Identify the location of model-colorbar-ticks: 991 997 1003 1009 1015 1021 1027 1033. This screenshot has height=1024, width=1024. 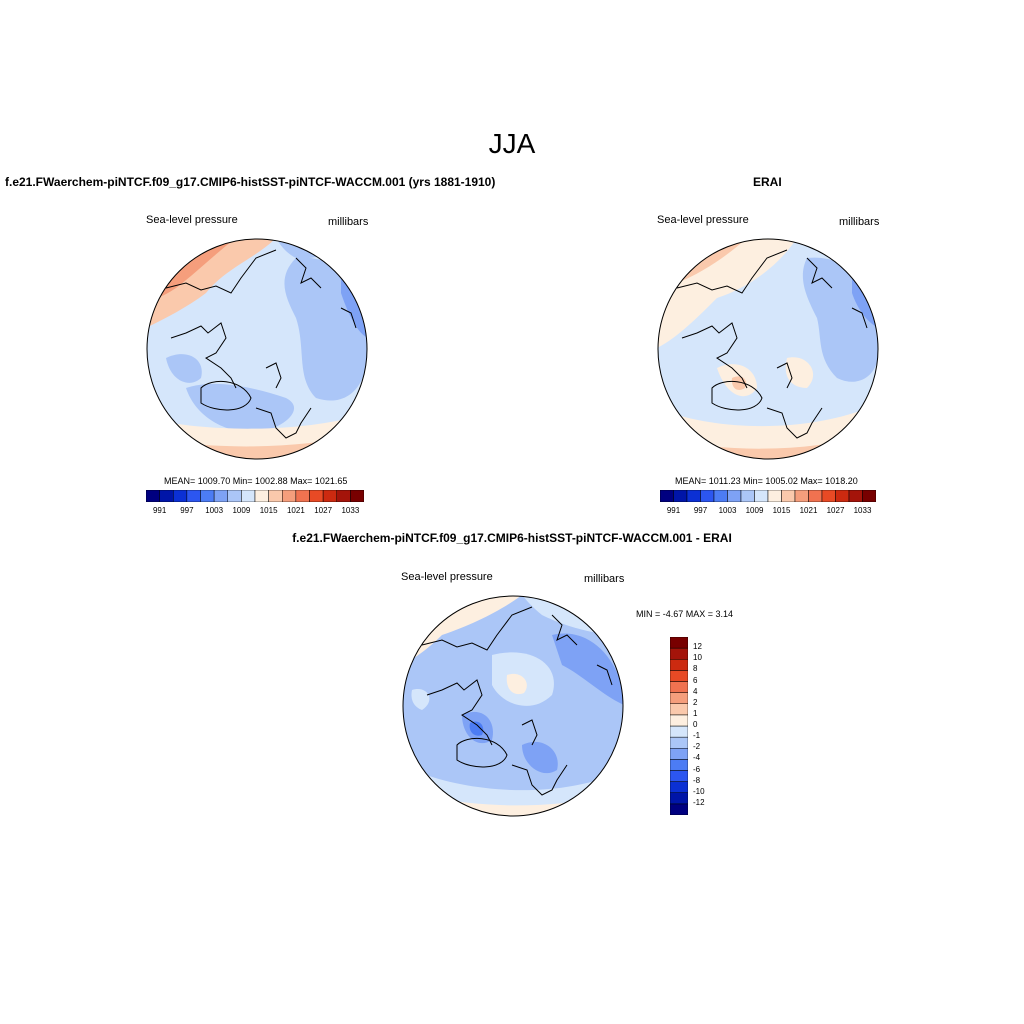
(255, 512).